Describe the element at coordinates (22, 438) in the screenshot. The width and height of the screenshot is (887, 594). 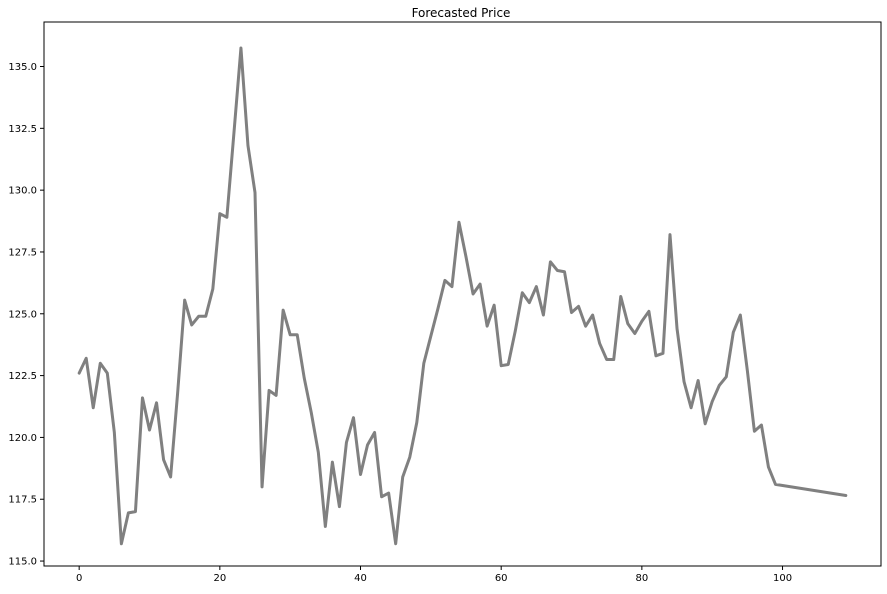
I see `y-tick-label: 120.0` at that location.